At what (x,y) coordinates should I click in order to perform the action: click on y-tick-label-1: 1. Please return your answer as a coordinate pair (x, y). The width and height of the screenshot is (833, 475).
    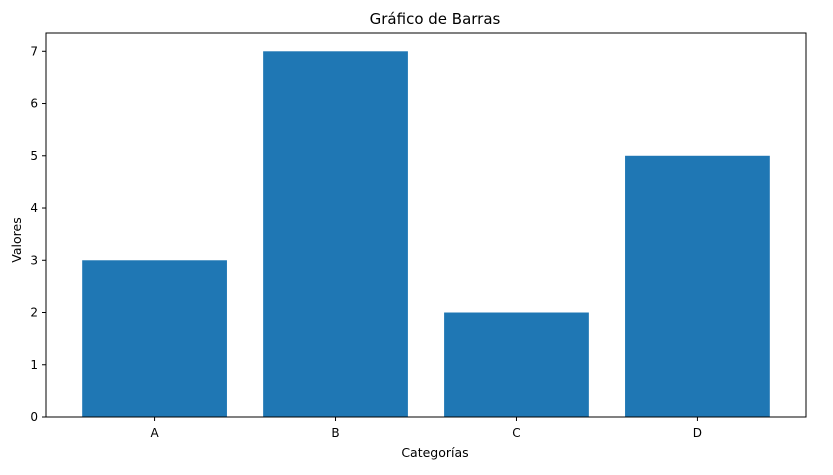
    Looking at the image, I should click on (34, 365).